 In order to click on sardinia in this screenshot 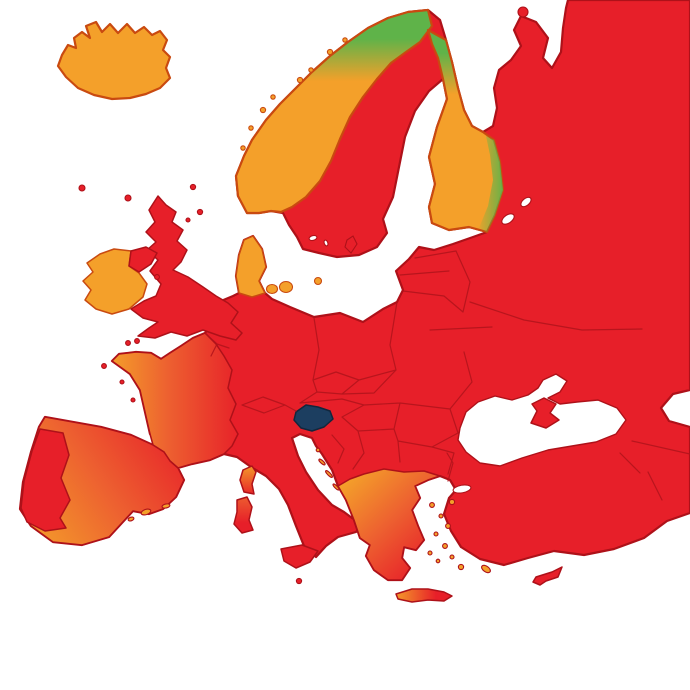, I will do `click(243, 515)`.